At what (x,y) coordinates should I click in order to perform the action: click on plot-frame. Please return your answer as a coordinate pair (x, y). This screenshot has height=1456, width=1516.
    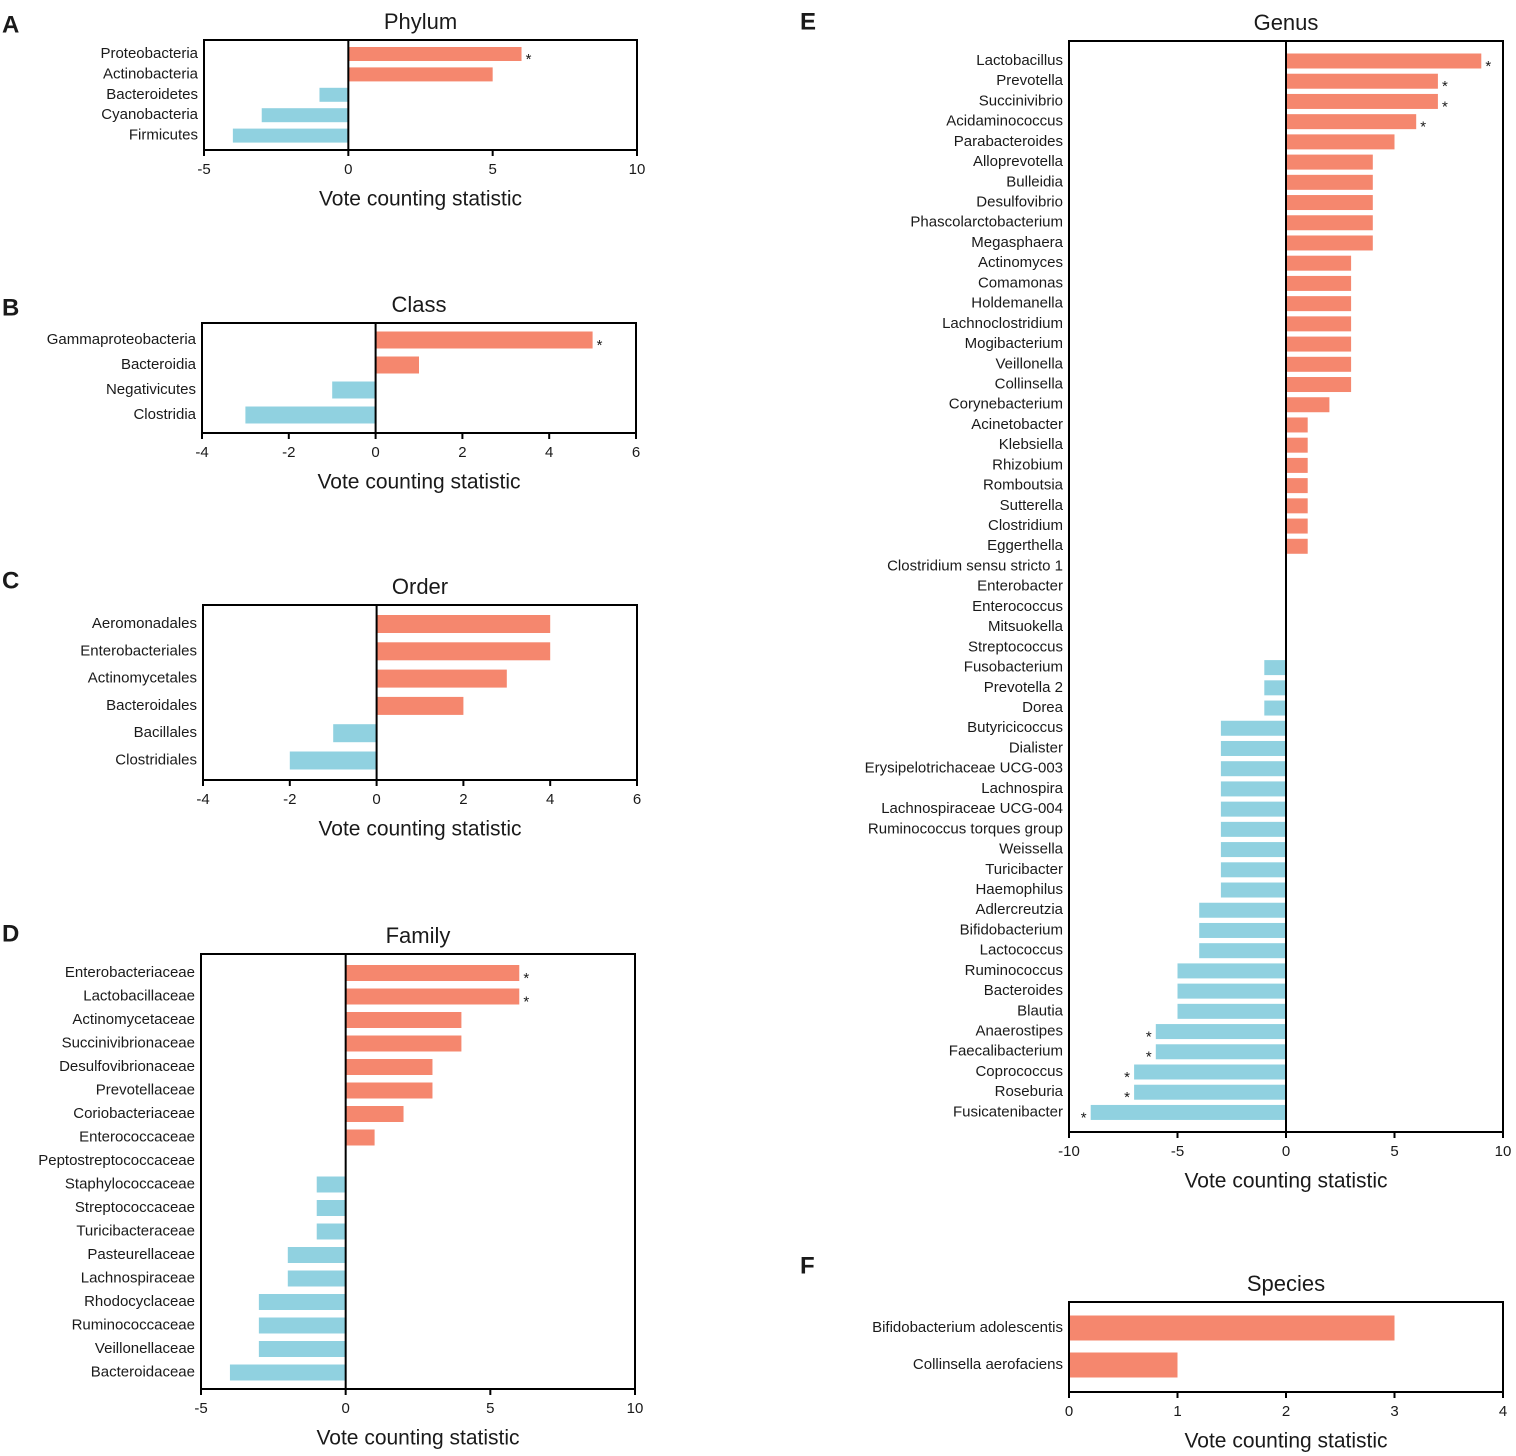
    Looking at the image, I should click on (418, 1171).